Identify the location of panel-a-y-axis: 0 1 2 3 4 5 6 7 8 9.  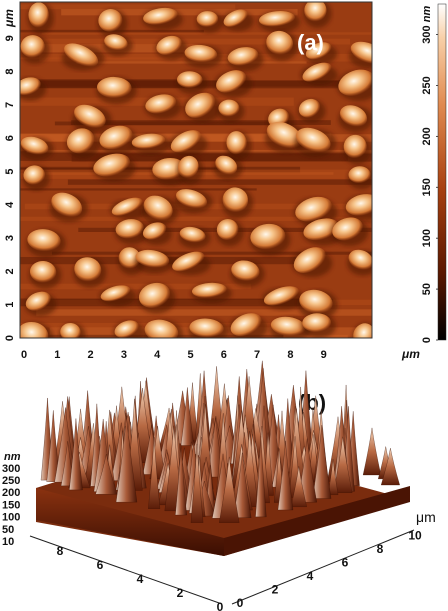
(10, 188).